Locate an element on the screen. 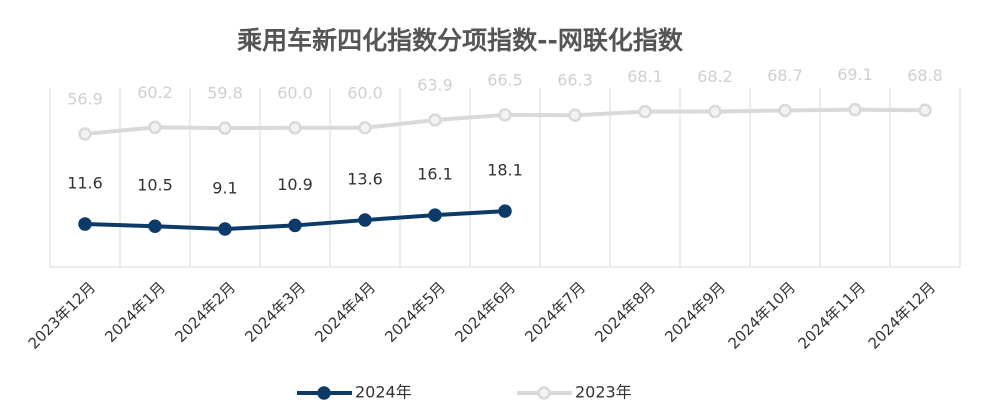 This screenshot has height=418, width=984. x-tick-label: 2024年6月 is located at coordinates (485, 312).